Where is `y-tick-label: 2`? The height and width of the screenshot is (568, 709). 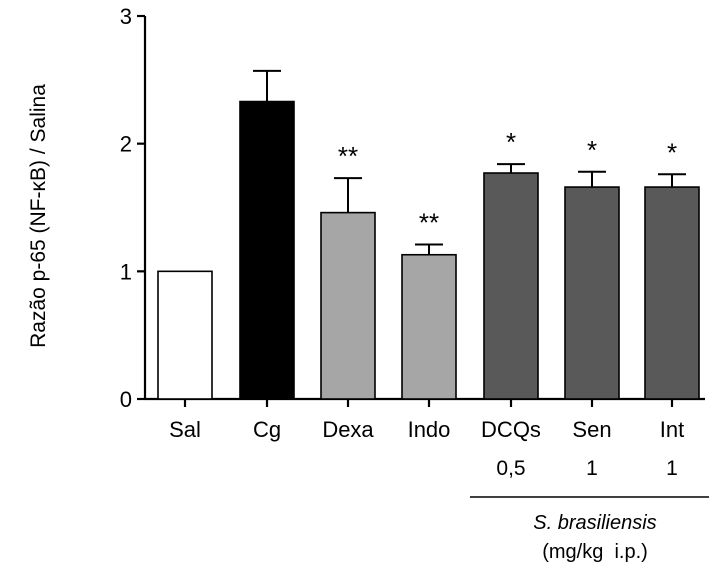 y-tick-label: 2 is located at coordinates (126, 144).